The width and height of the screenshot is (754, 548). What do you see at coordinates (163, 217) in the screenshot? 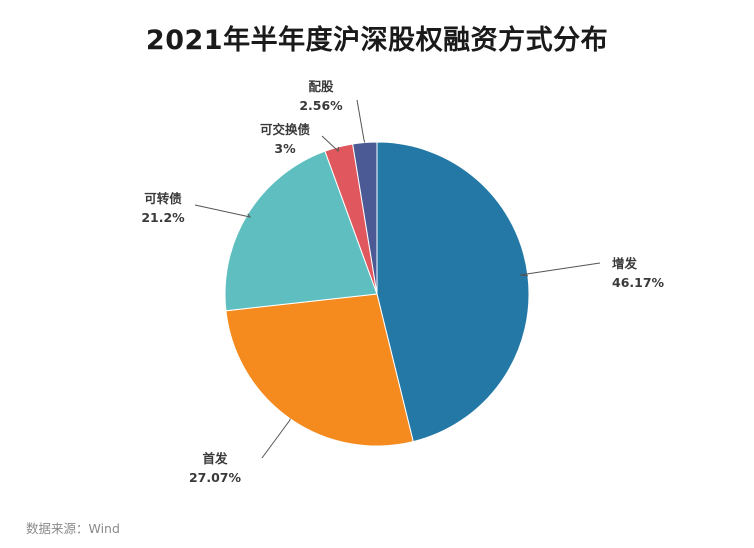
I see `slice-value-label-2: 21.2%` at bounding box center [163, 217].